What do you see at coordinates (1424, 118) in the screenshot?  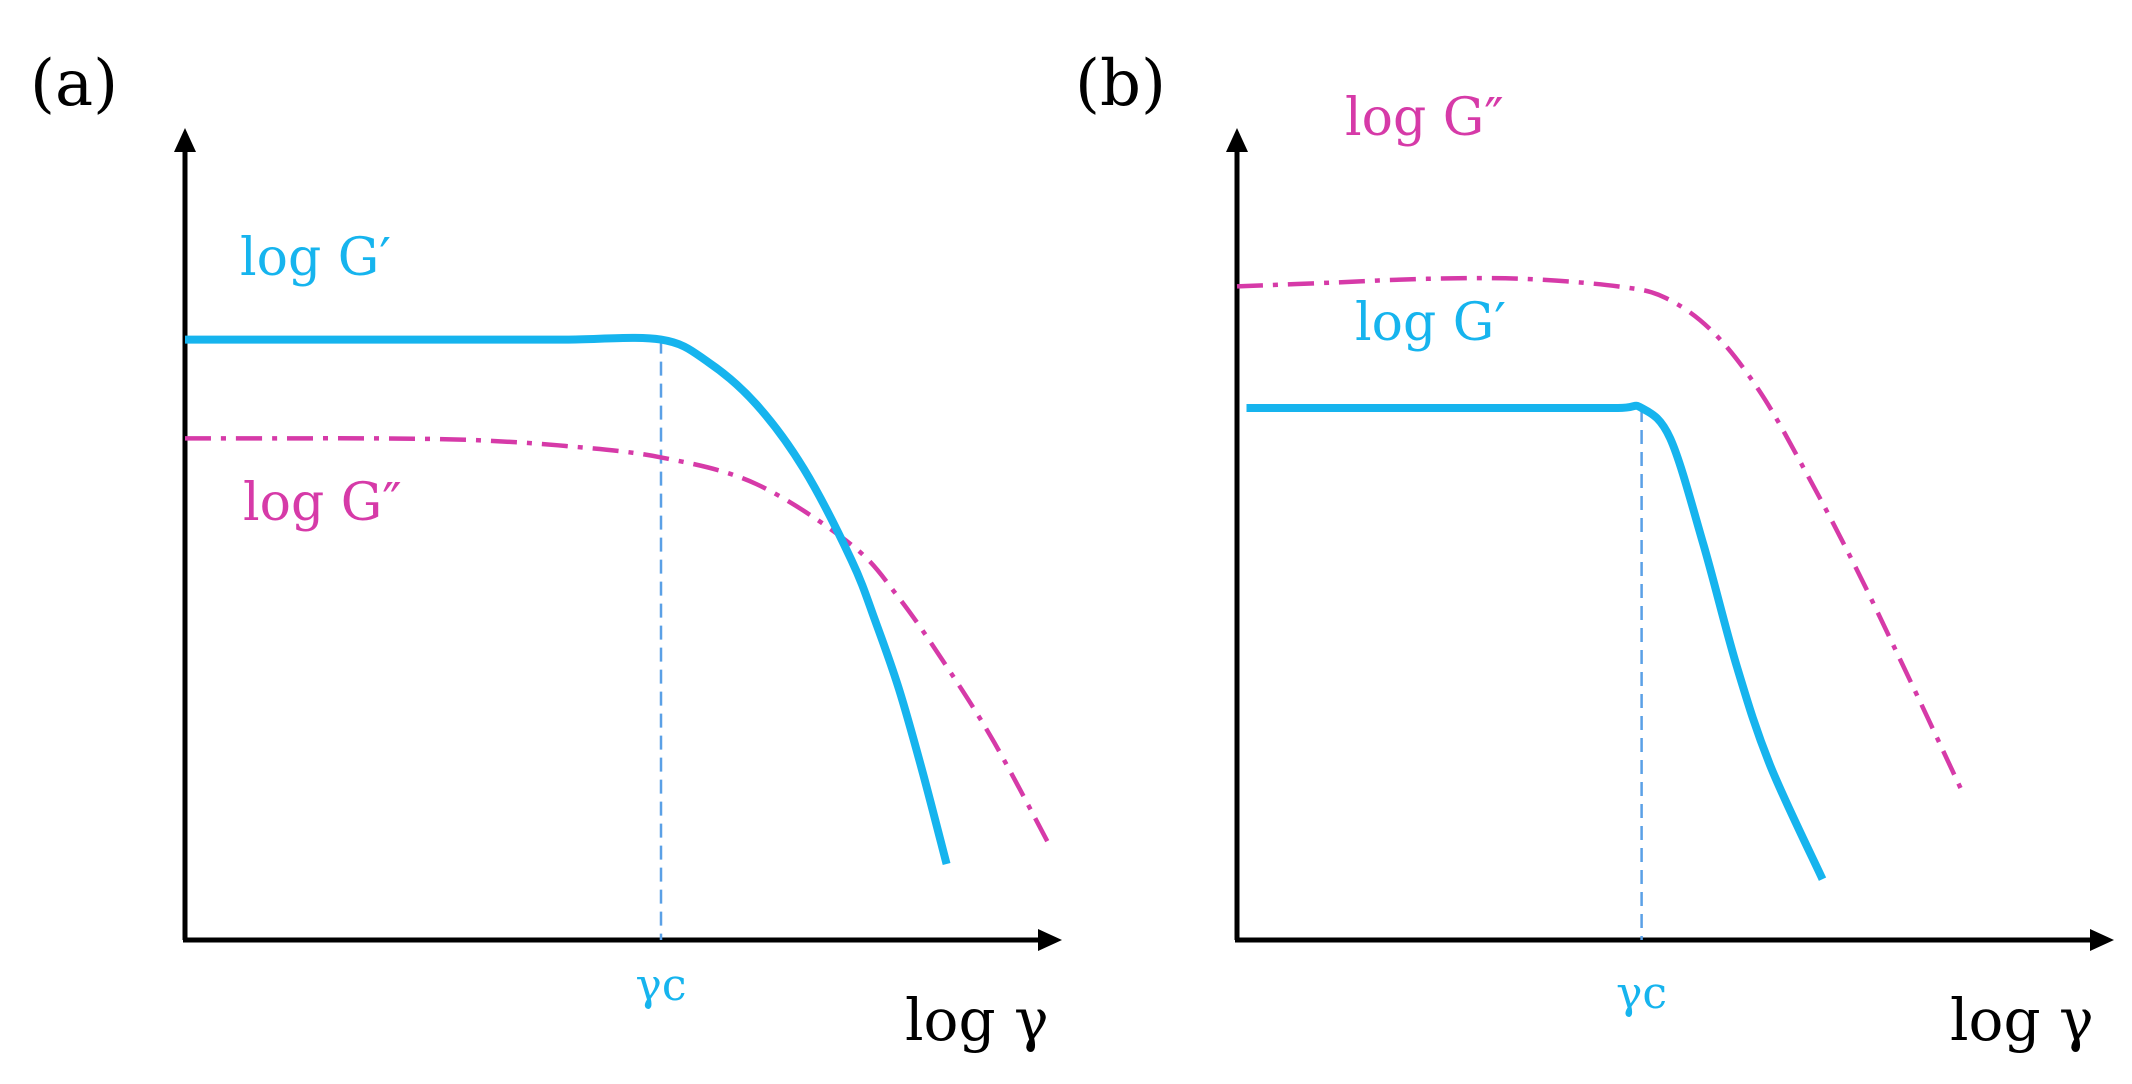 I see `series-label-g-double-prime-b: log G″` at bounding box center [1424, 118].